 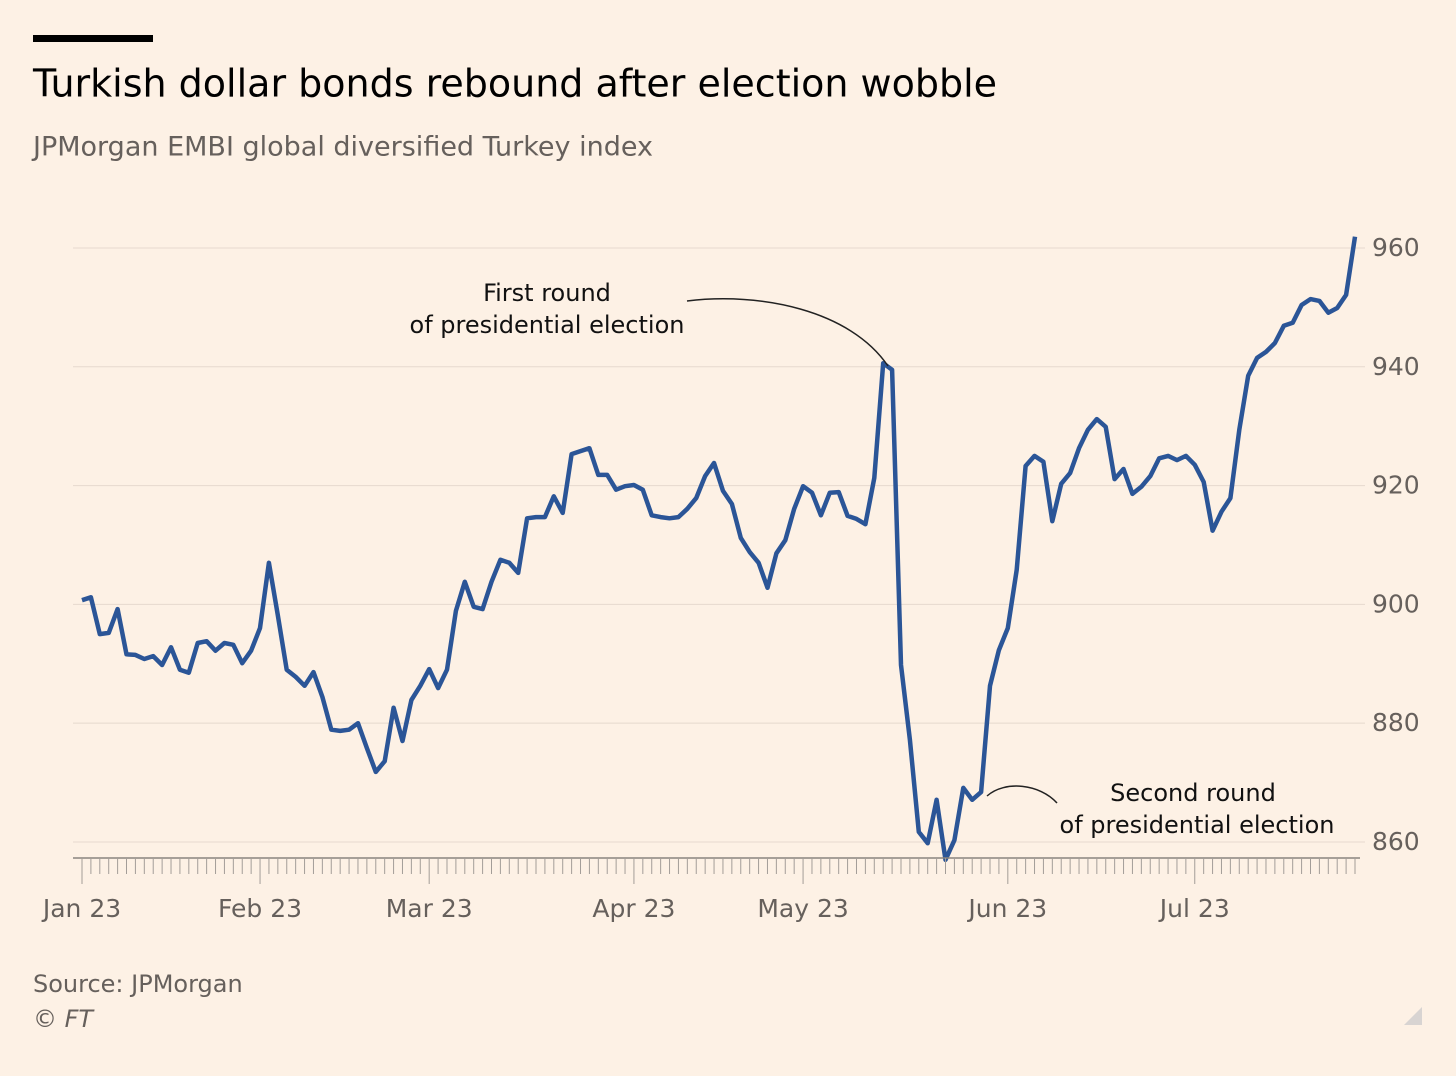 What do you see at coordinates (1396, 247) in the screenshot?
I see `y-tick-label: 960` at bounding box center [1396, 247].